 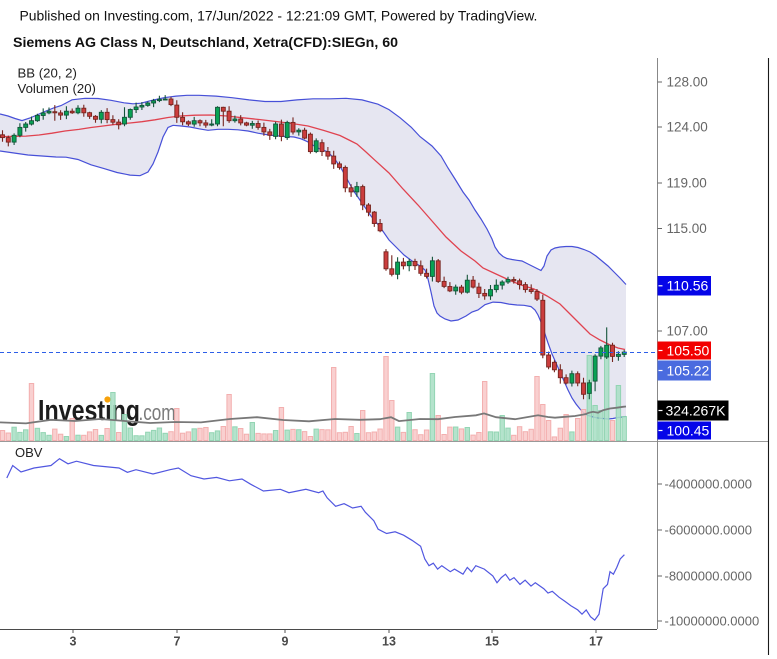 What do you see at coordinates (708, 484) in the screenshot?
I see `svg-text: -4000000.0000` at bounding box center [708, 484].